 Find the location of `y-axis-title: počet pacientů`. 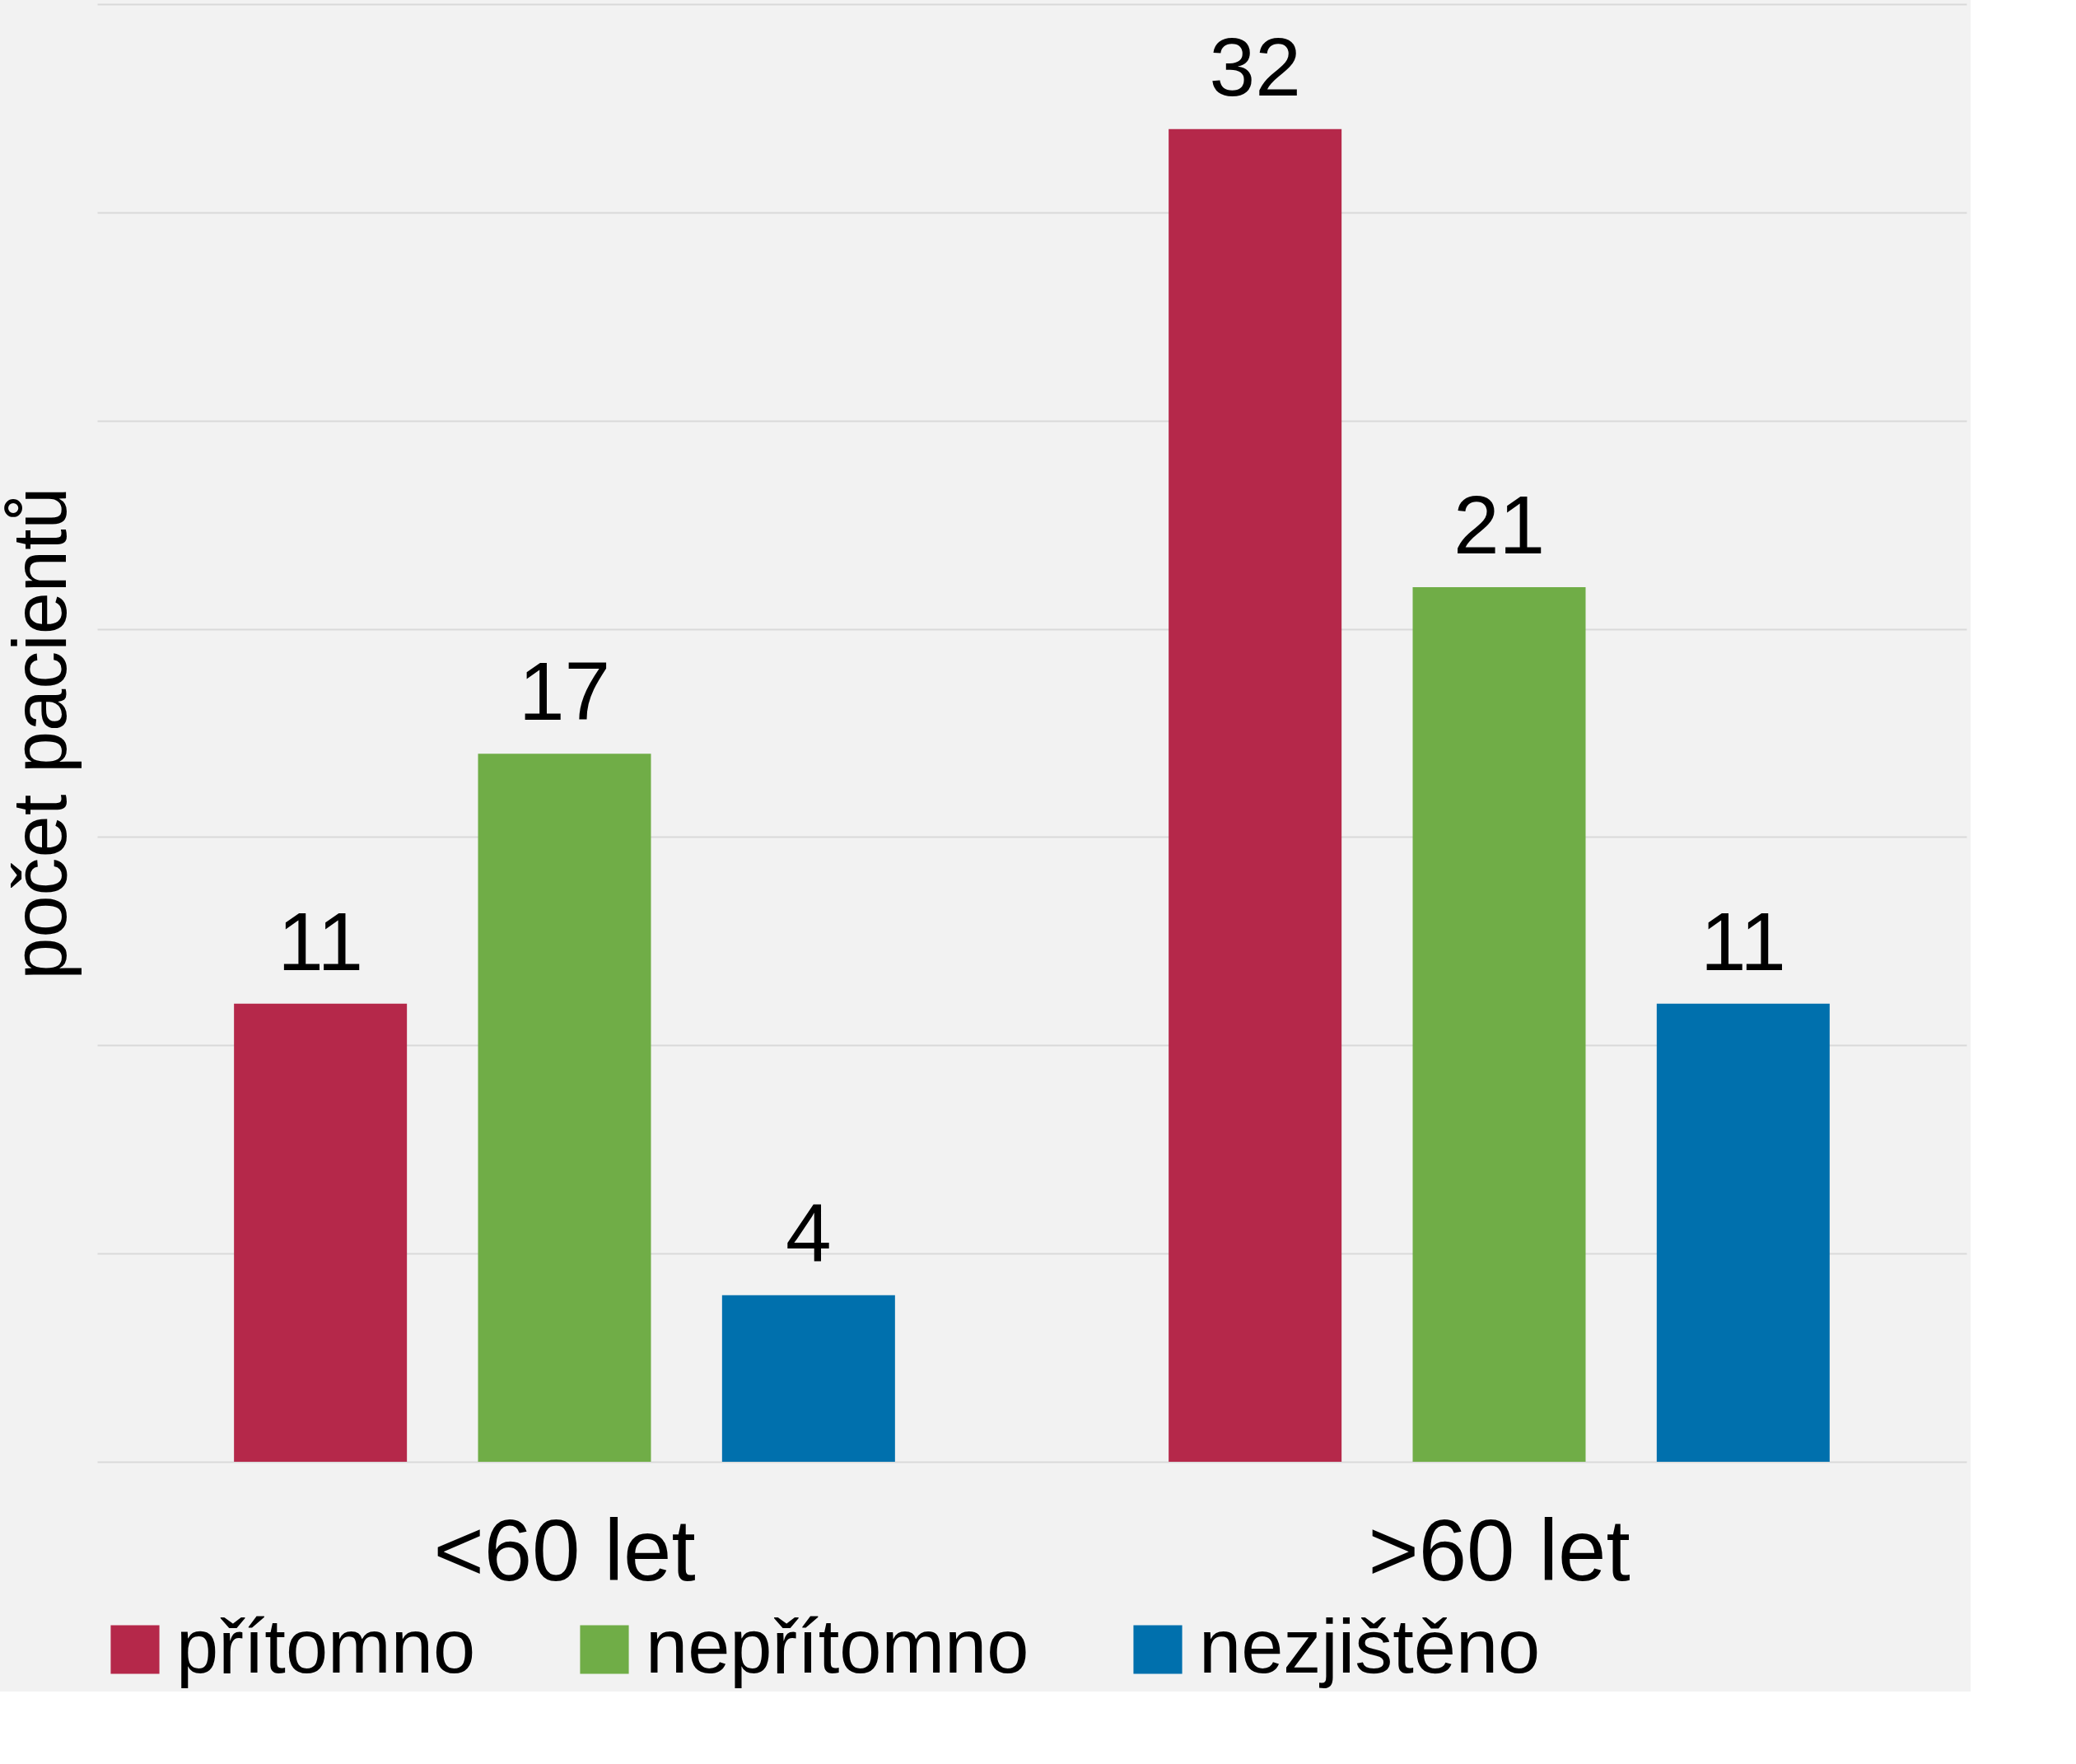

y-axis-title: počet pacientů is located at coordinates (41, 733).